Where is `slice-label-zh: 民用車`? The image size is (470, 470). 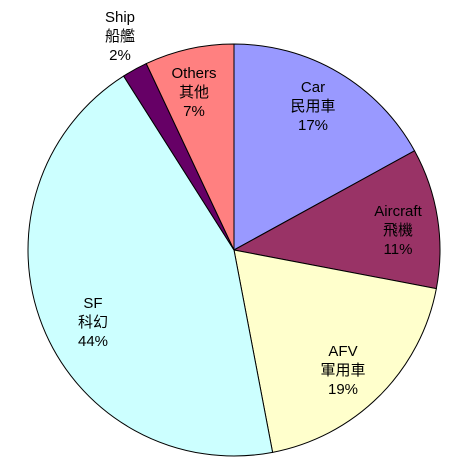
slice-label-zh: 民用車 is located at coordinates (312, 106).